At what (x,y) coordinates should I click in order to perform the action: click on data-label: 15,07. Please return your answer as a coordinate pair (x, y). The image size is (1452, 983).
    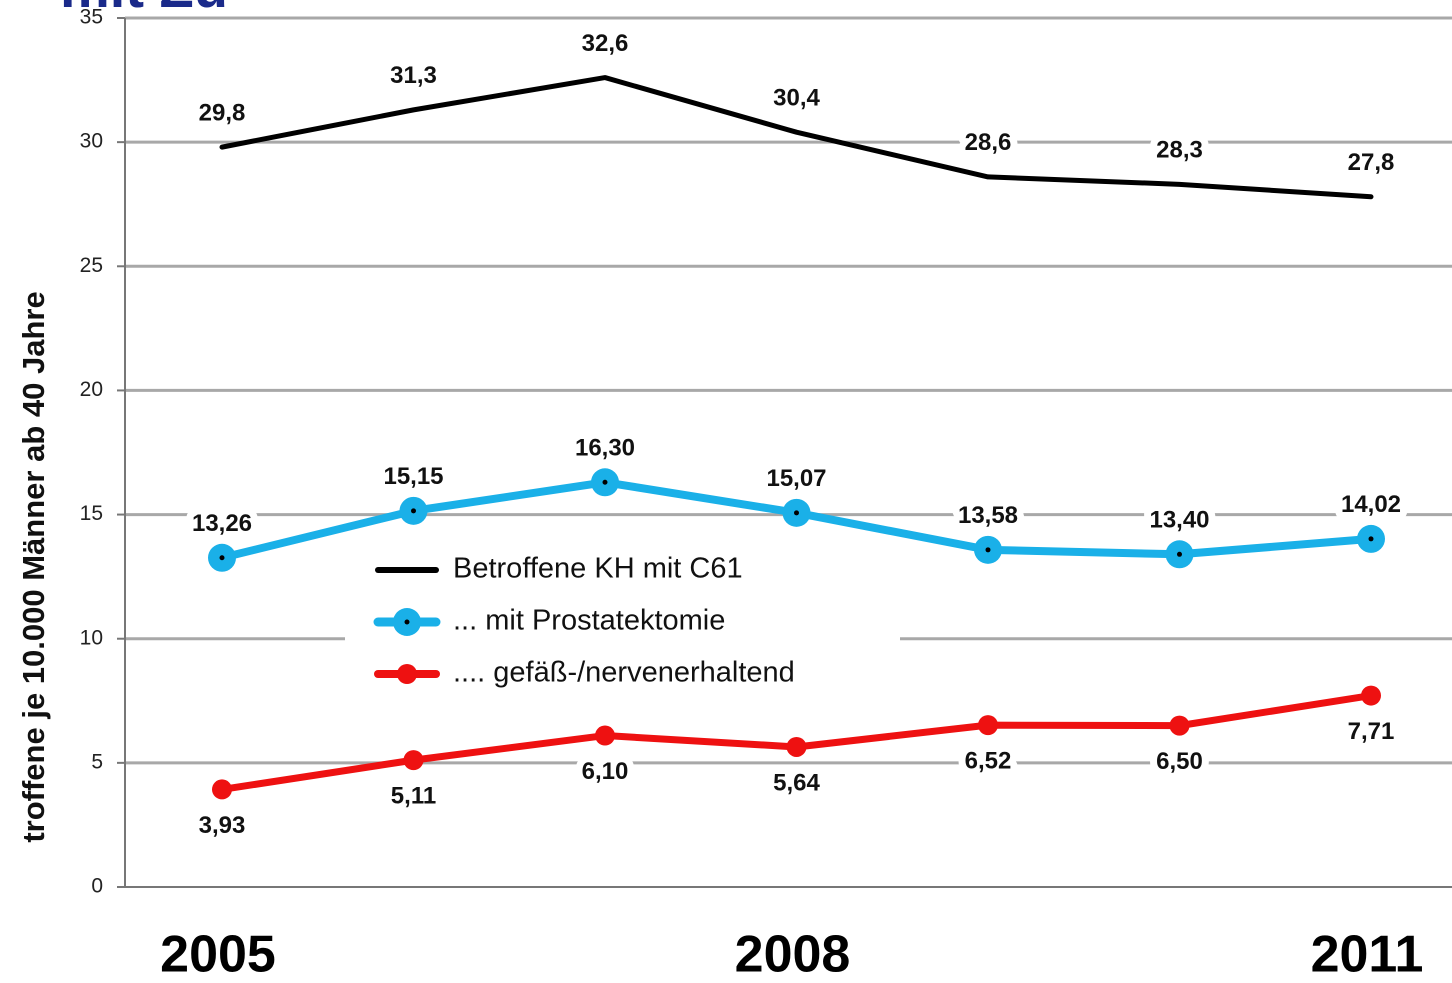
    Looking at the image, I should click on (796, 478).